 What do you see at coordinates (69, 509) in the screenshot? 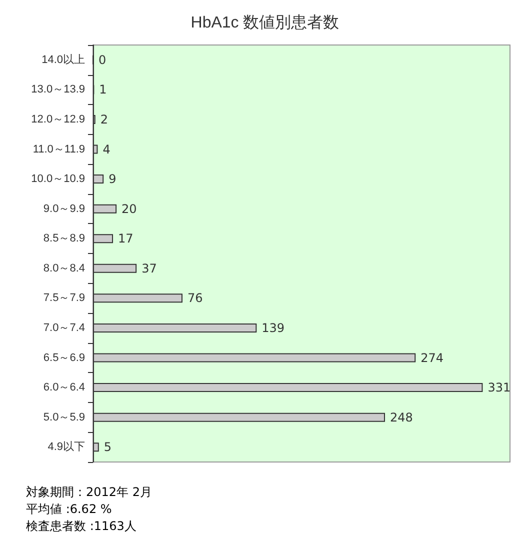
I see `text: 平均値 :6.62 %` at bounding box center [69, 509].